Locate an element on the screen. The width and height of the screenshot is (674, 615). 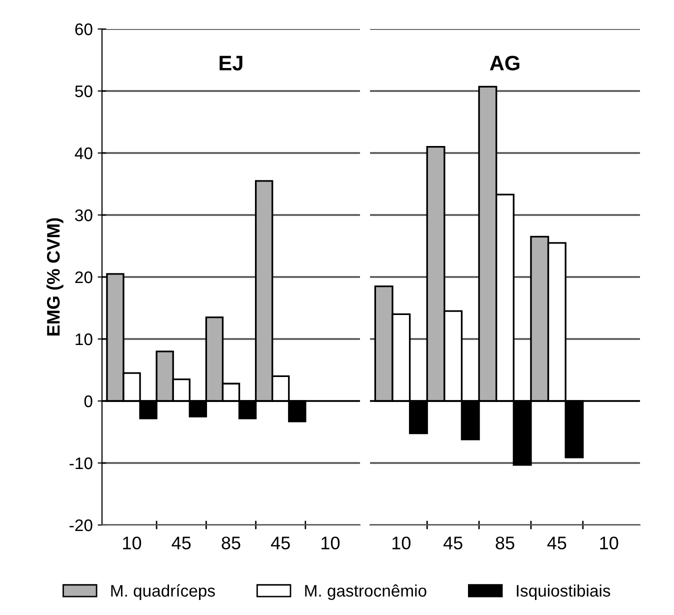
y-tick-label: 0 is located at coordinates (88, 401).